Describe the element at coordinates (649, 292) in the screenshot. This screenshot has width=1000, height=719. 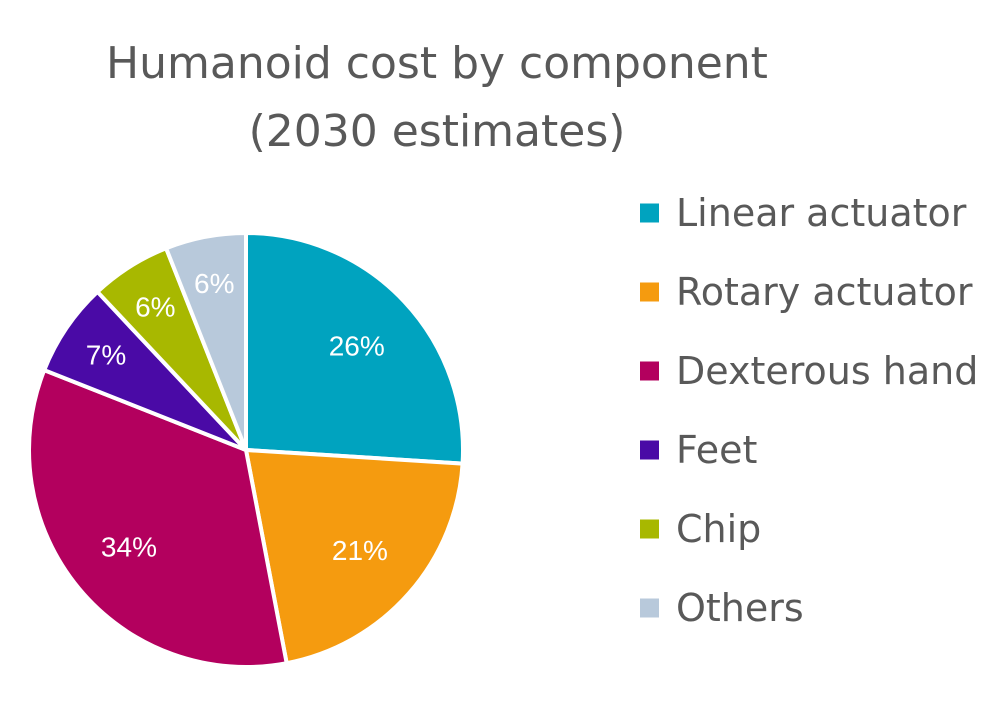
I see `legend-swatch-rotary-actuator` at that location.